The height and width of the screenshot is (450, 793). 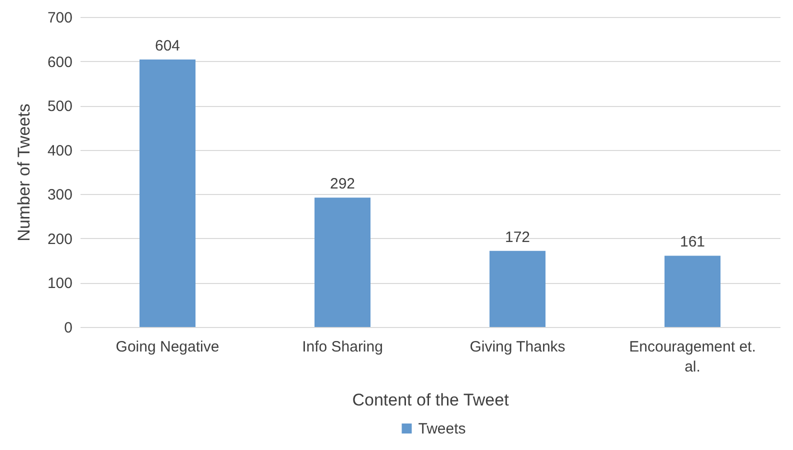 I want to click on y-tick-label: 500, so click(x=59, y=107).